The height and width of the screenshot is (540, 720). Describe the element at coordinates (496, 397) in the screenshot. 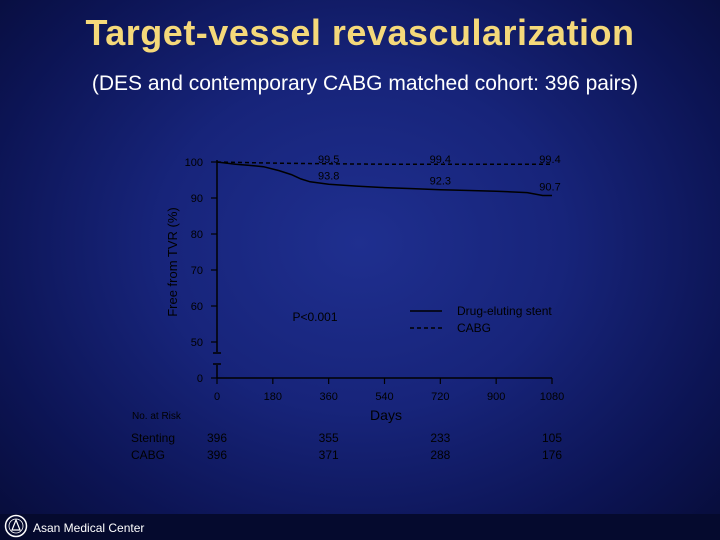

I see `x-tick-label: 900` at that location.